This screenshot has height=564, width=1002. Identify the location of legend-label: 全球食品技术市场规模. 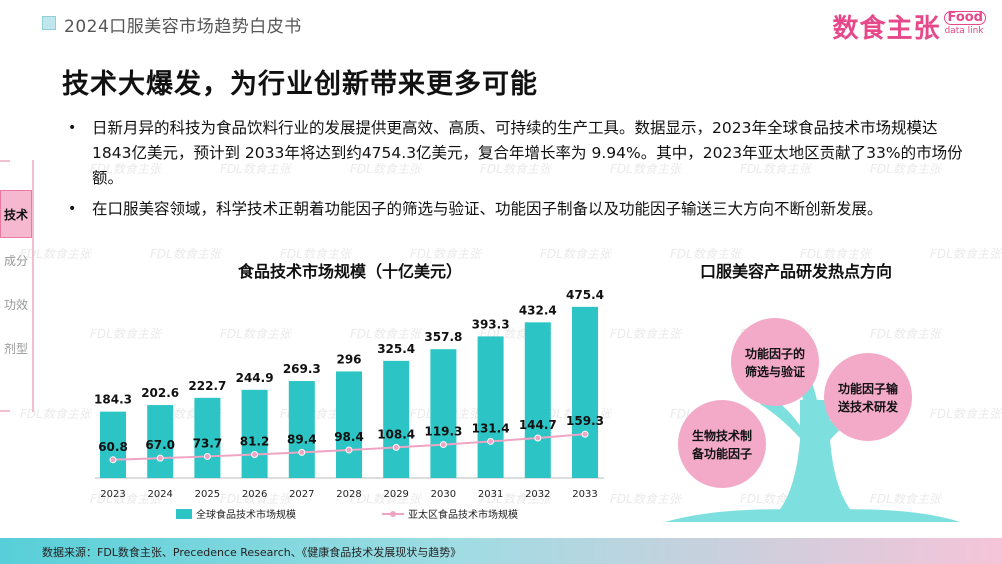
(246, 514).